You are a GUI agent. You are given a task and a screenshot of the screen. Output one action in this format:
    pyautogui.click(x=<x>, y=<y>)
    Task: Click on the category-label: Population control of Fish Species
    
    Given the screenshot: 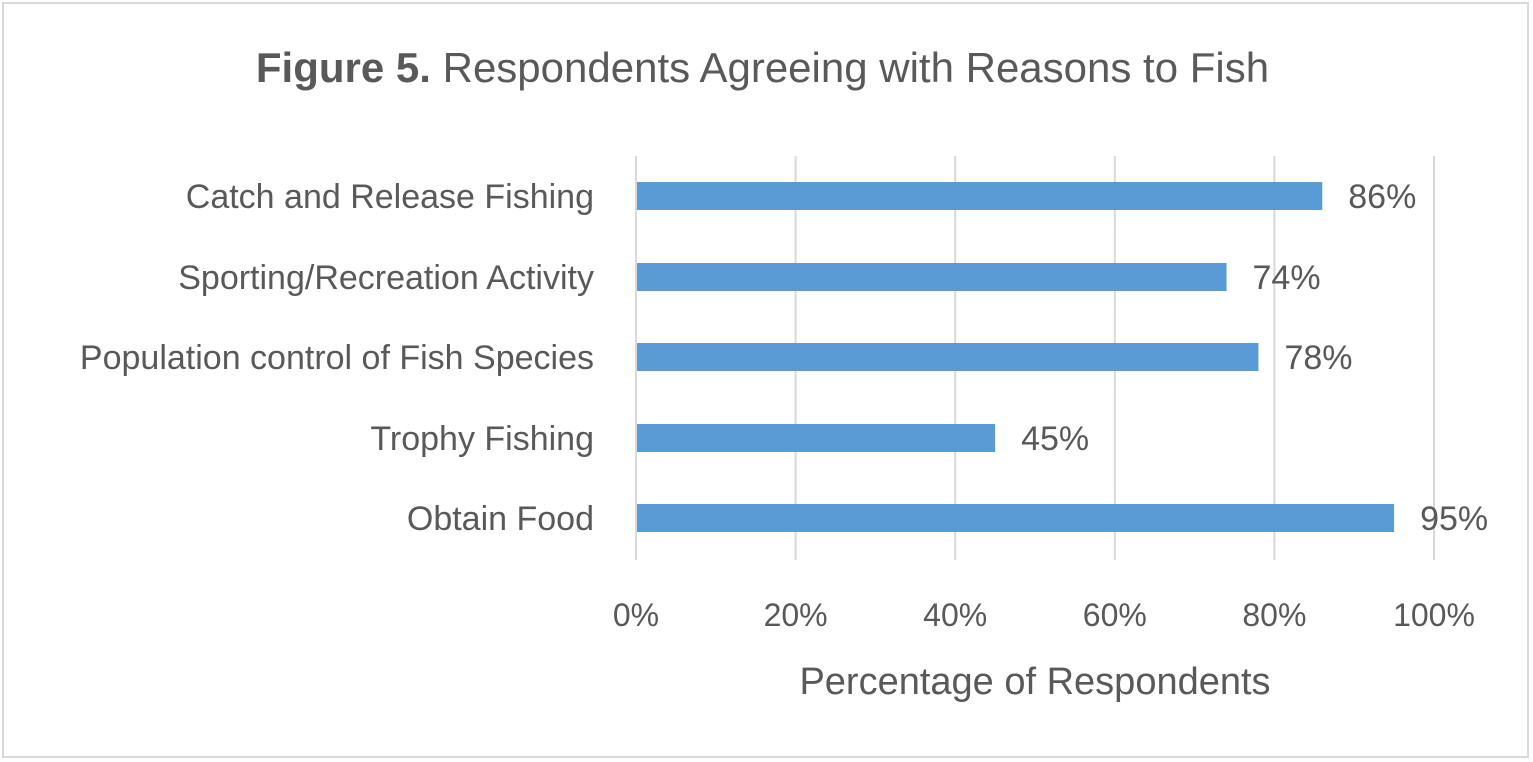 What is the action you would take?
    pyautogui.click(x=337, y=358)
    